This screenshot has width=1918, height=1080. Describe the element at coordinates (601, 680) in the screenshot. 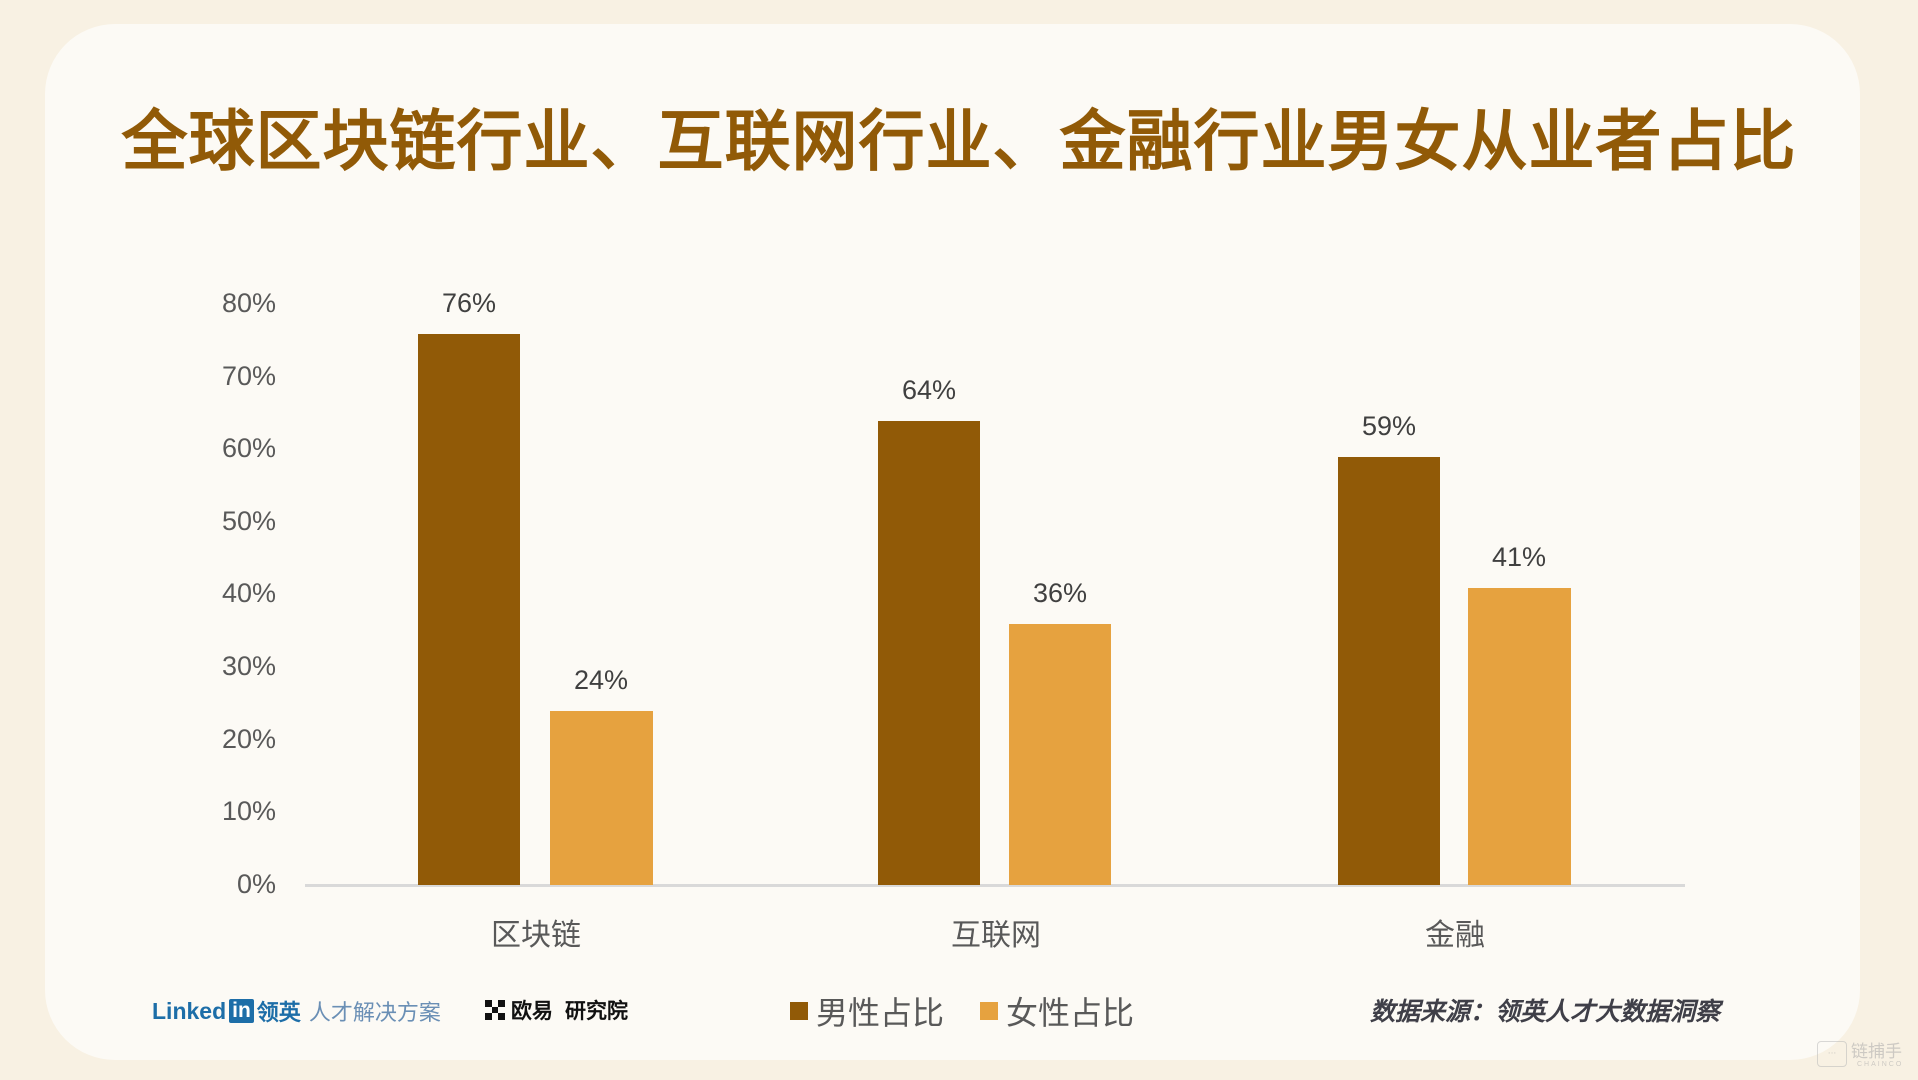

I see `data-label: 24%` at that location.